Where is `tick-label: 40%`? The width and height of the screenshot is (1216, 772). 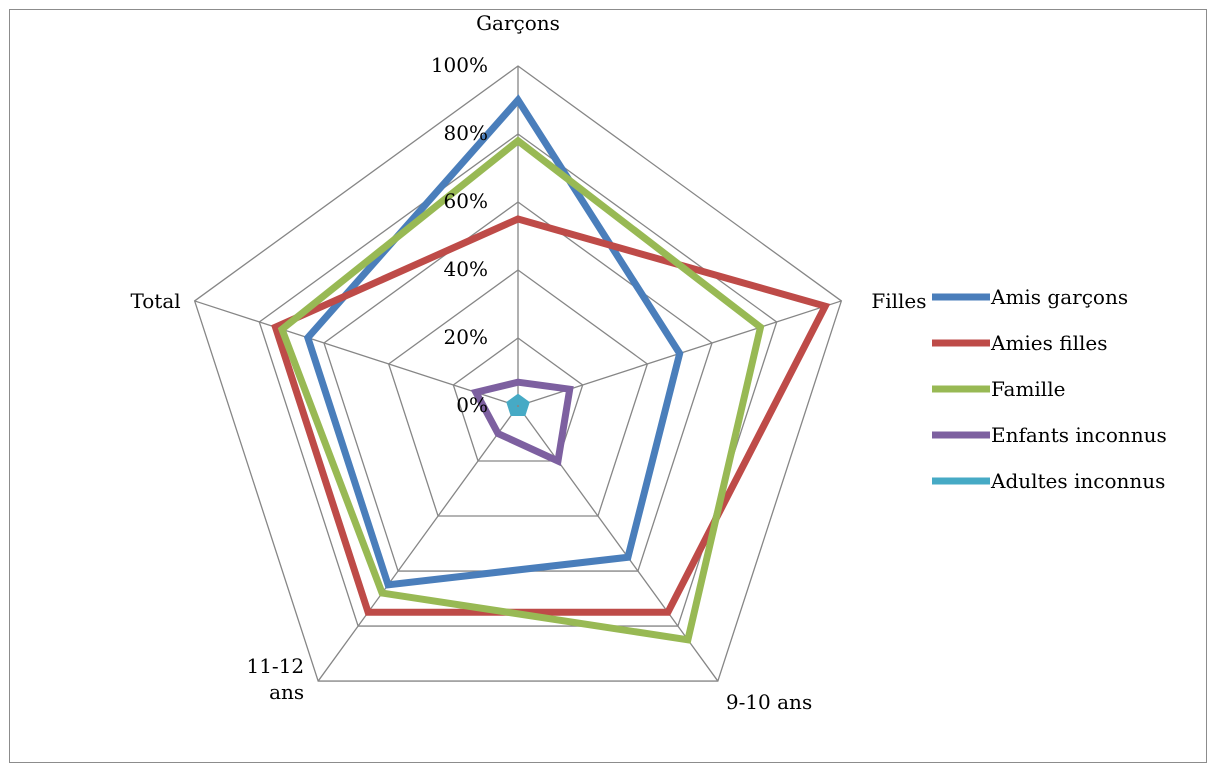 tick-label: 40% is located at coordinates (466, 269).